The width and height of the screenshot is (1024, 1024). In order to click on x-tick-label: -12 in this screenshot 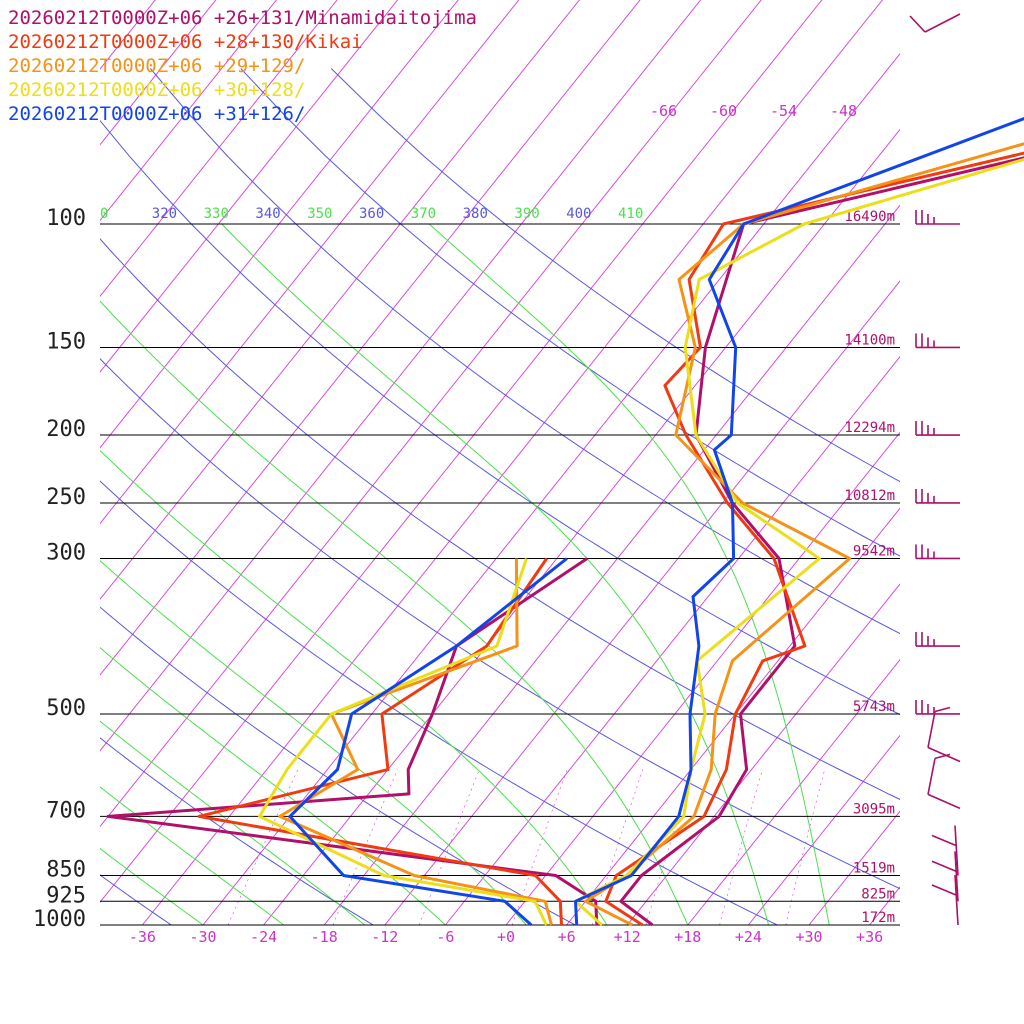, I will do `click(384, 937)`.